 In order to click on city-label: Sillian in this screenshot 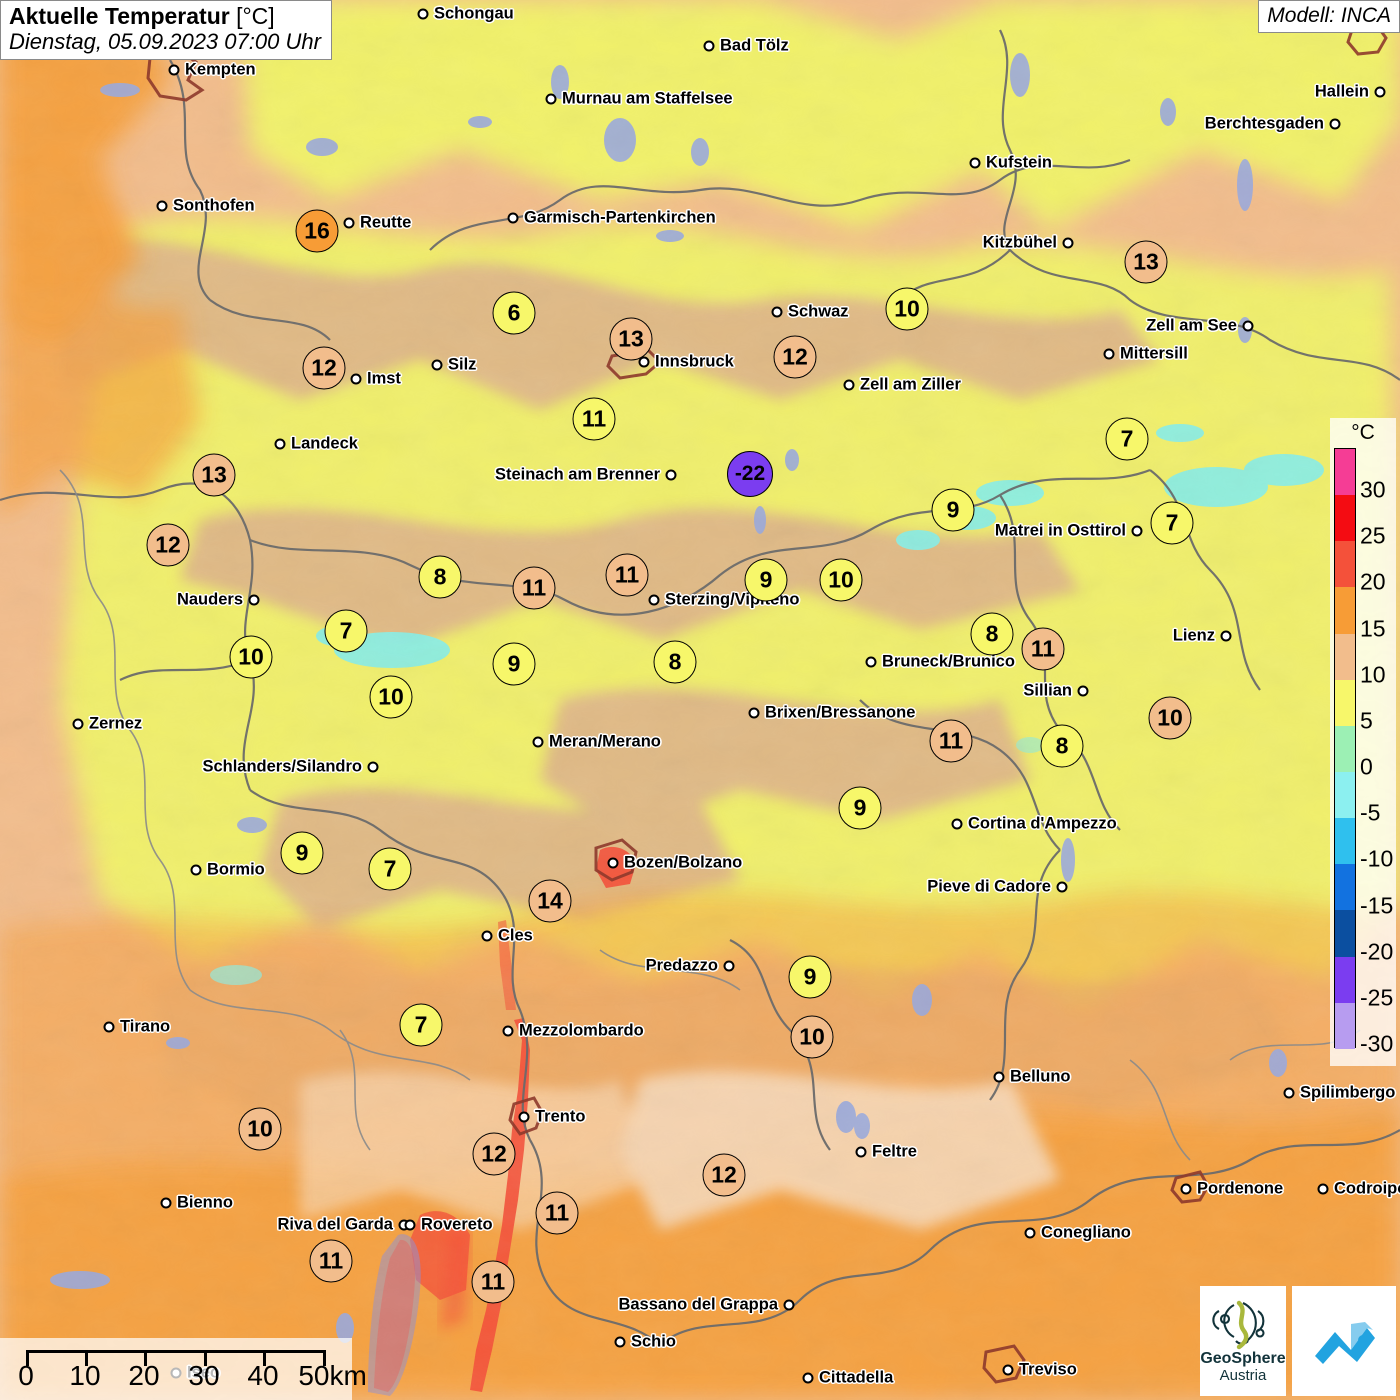, I will do `click(1047, 690)`.